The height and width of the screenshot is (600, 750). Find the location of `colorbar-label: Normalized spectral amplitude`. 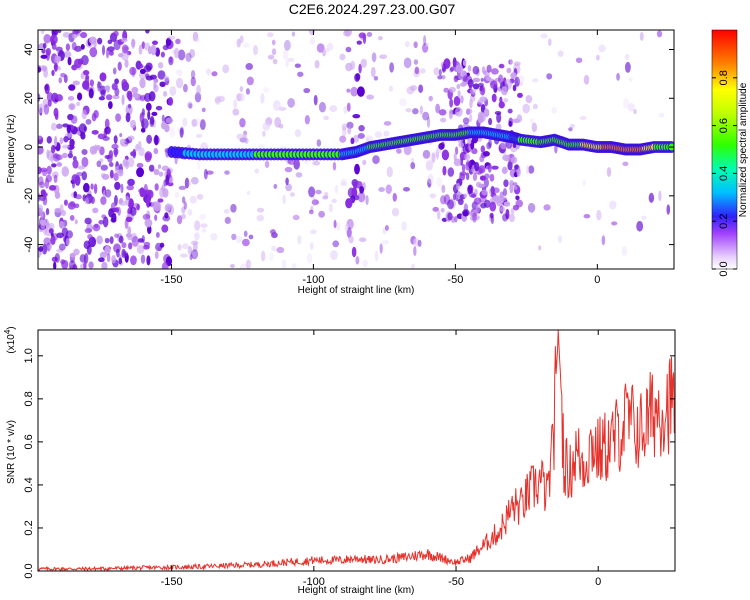

colorbar-label: Normalized spectral amplitude is located at coordinates (743, 149).